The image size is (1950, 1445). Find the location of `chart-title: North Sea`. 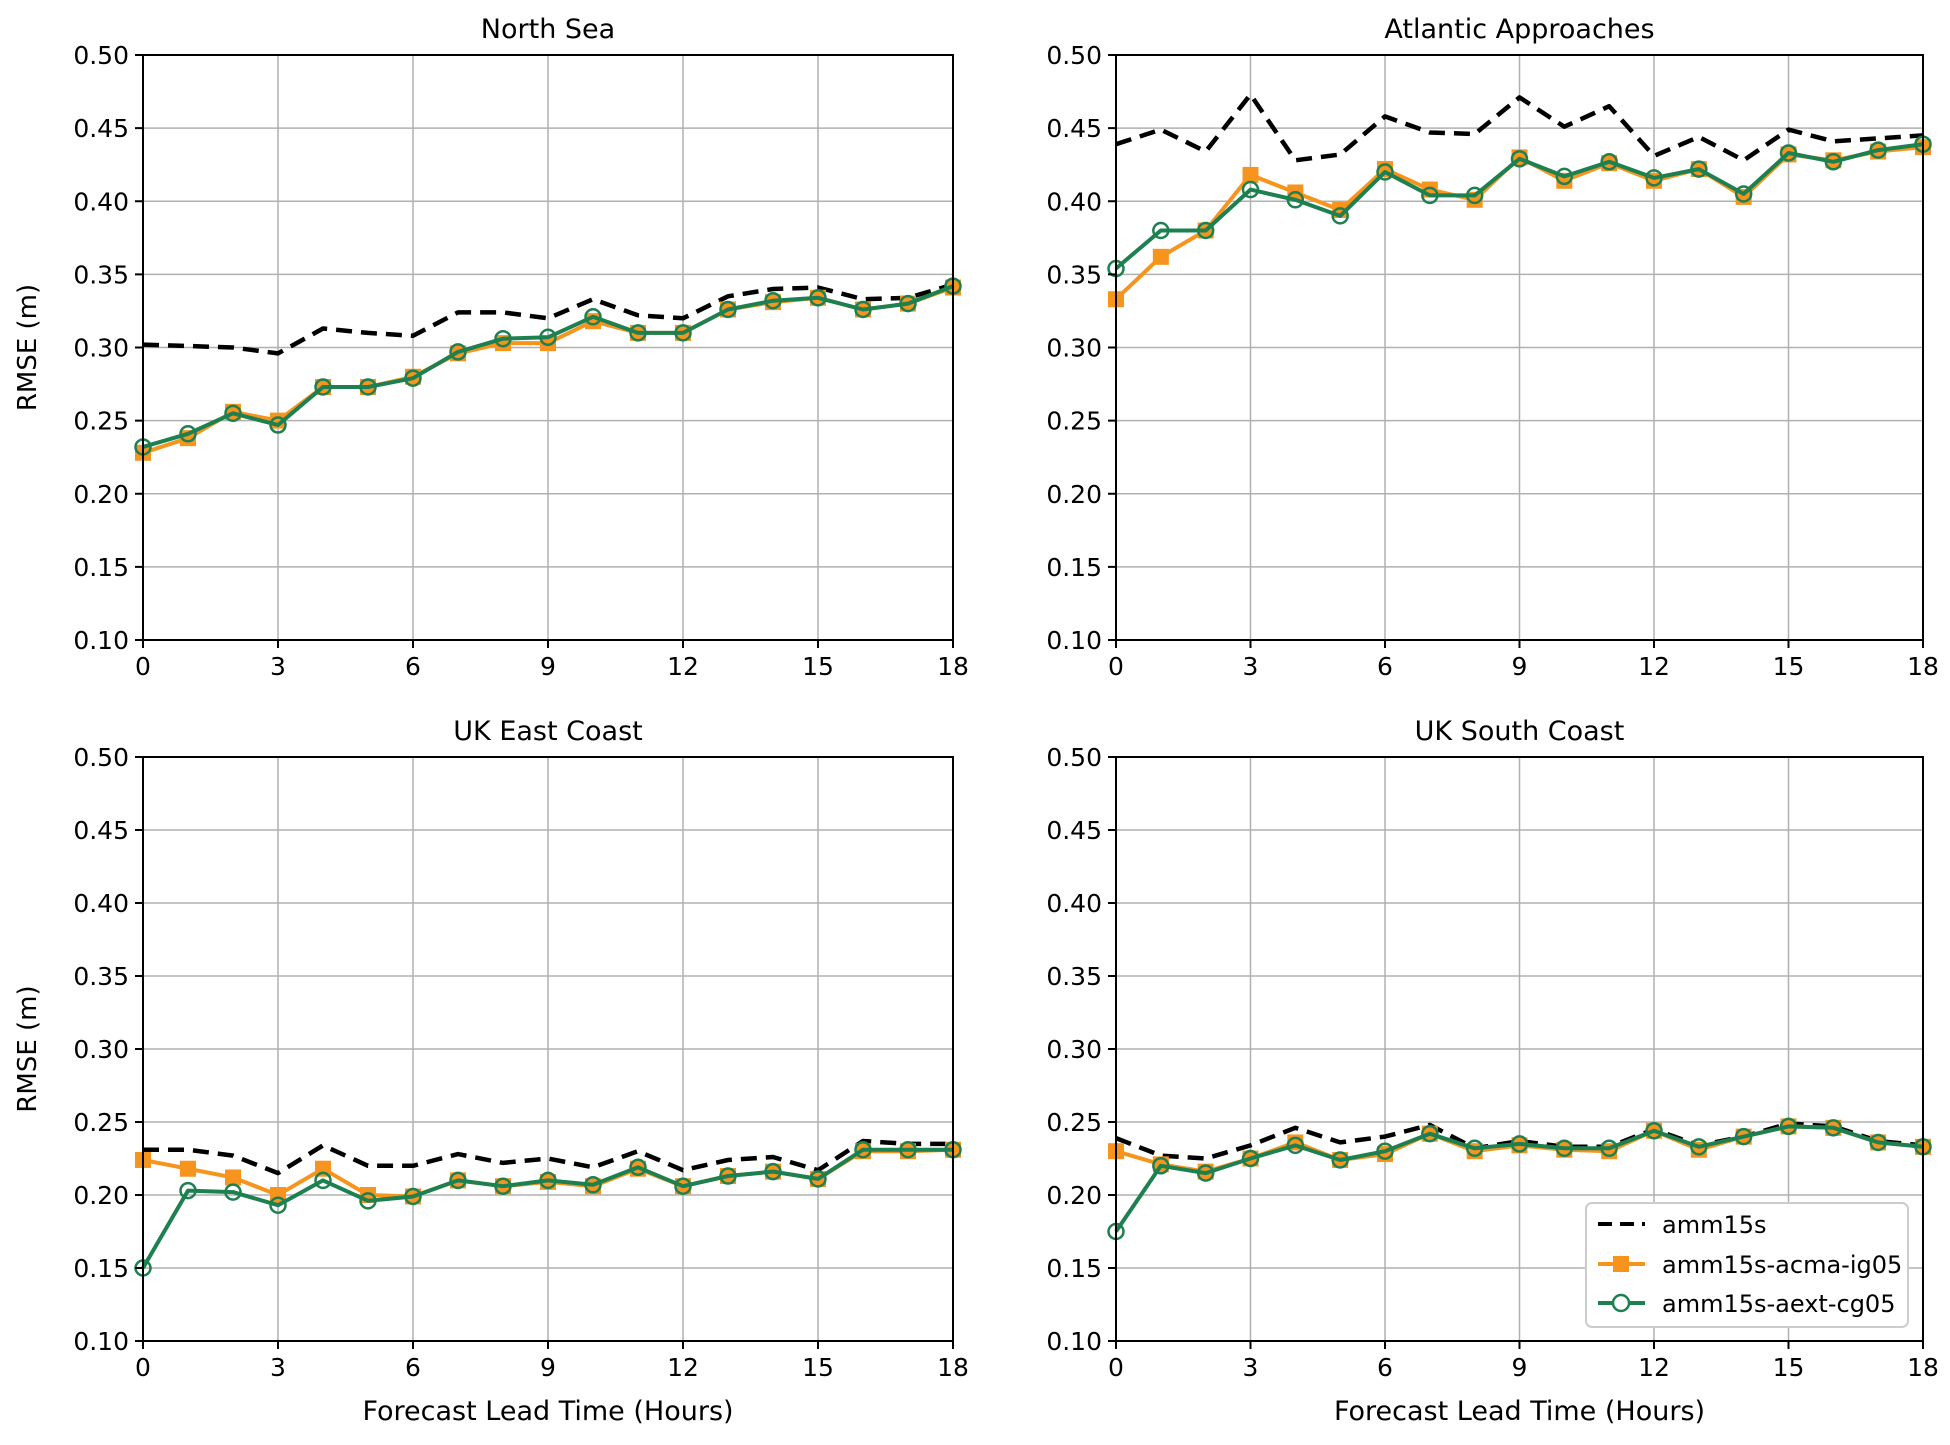

chart-title: North Sea is located at coordinates (548, 29).